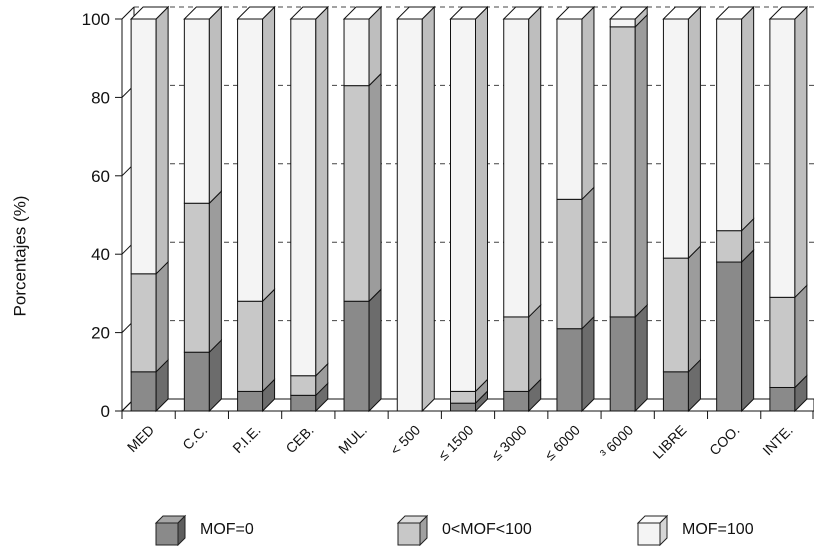 The height and width of the screenshot is (553, 814). What do you see at coordinates (128, 13) in the screenshot?
I see `y-tick-depth` at bounding box center [128, 13].